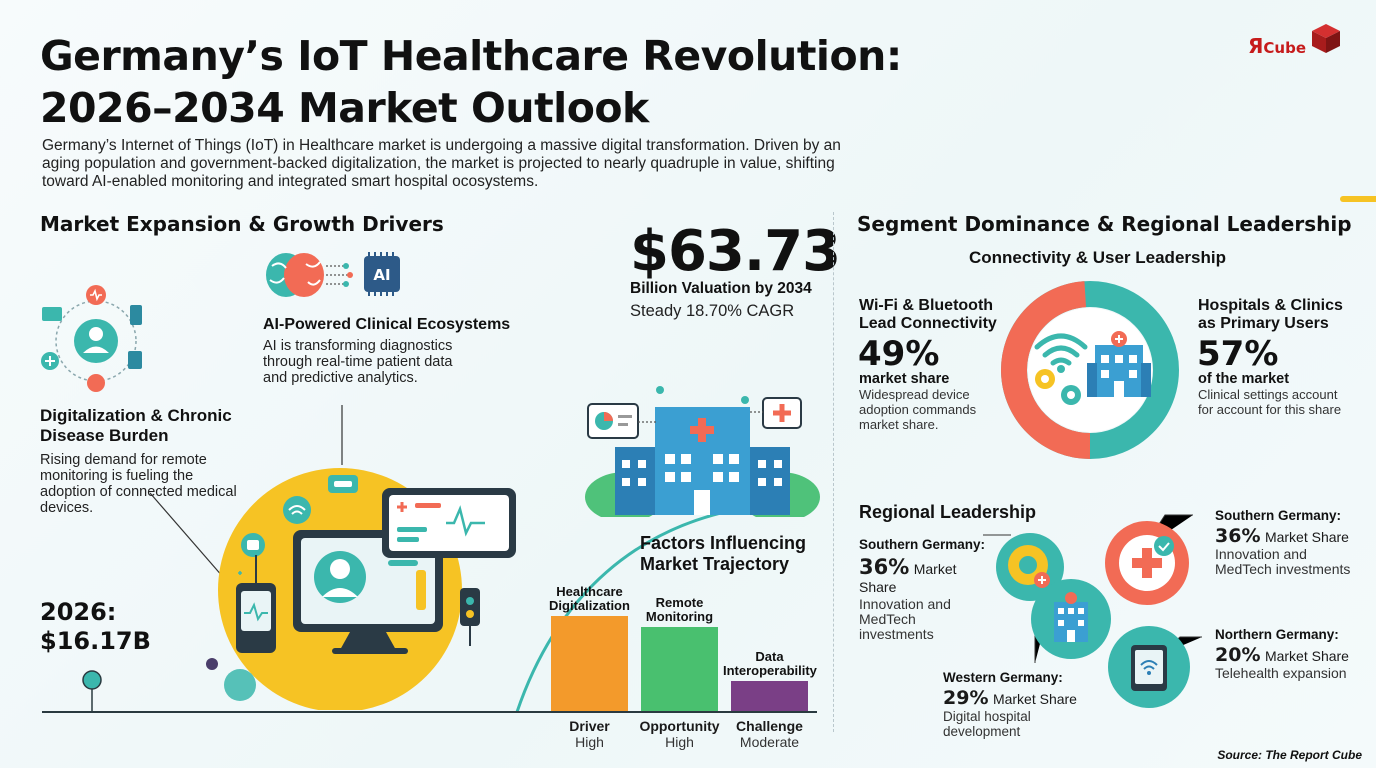  What do you see at coordinates (1281, 673) in the screenshot?
I see `region-4-text: Telehealth expansion` at bounding box center [1281, 673].